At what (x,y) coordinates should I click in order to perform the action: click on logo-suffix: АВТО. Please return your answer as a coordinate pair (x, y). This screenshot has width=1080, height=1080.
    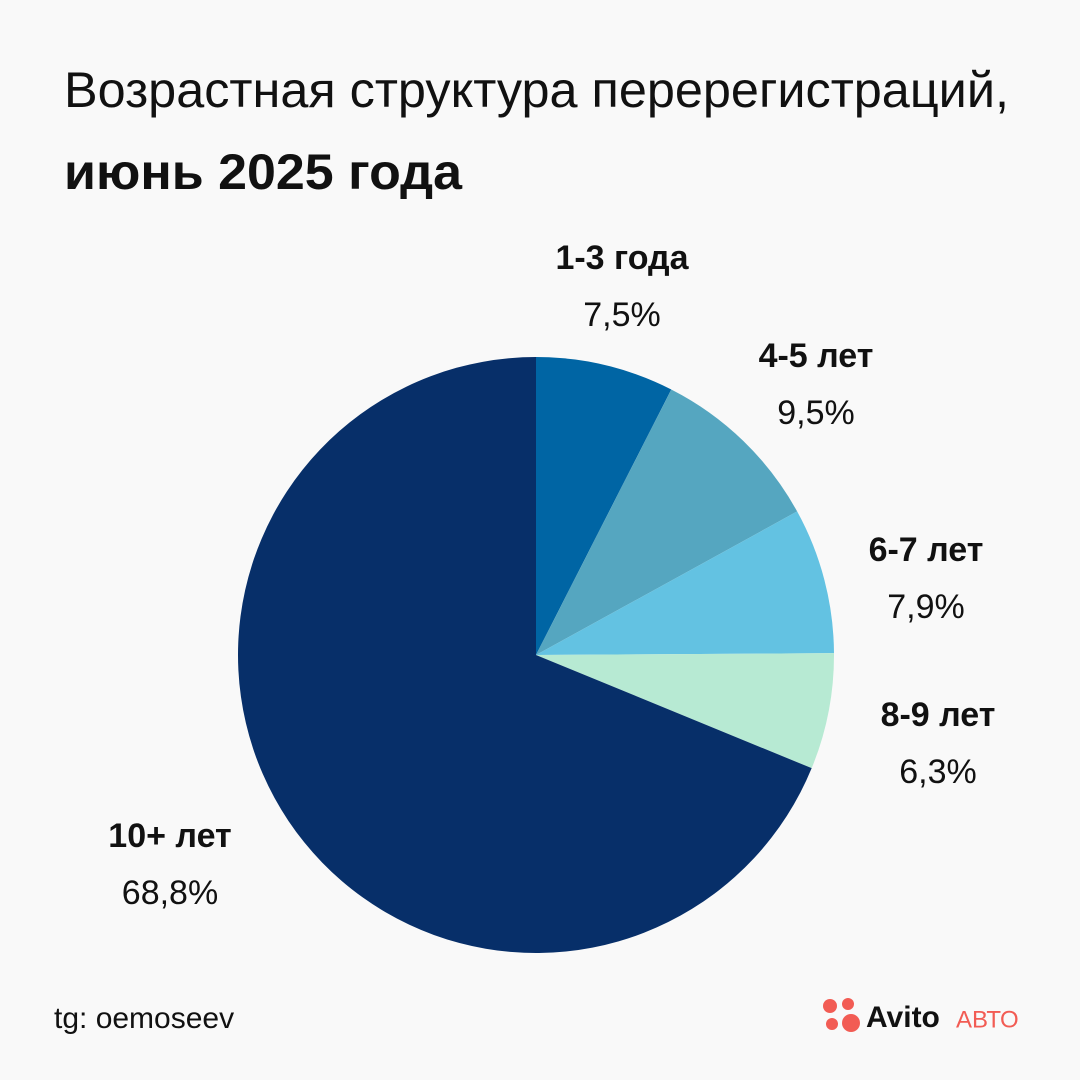
    Looking at the image, I should click on (987, 1019).